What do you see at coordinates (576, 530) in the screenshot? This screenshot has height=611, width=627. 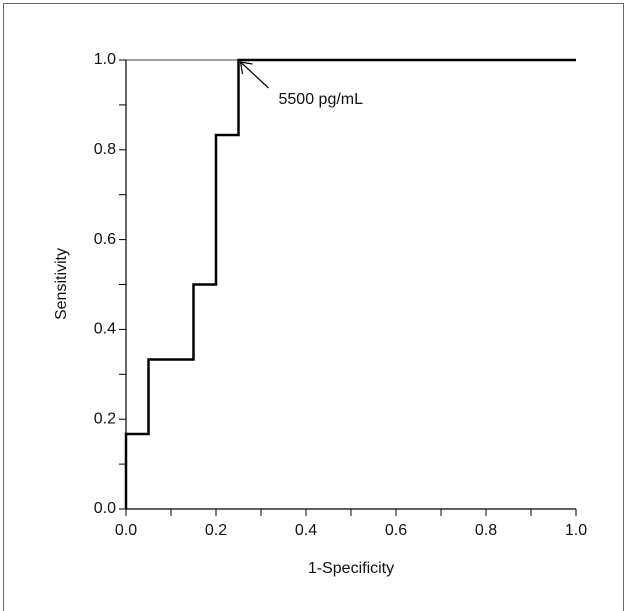 I see `x-tick-label: 1.0` at bounding box center [576, 530].